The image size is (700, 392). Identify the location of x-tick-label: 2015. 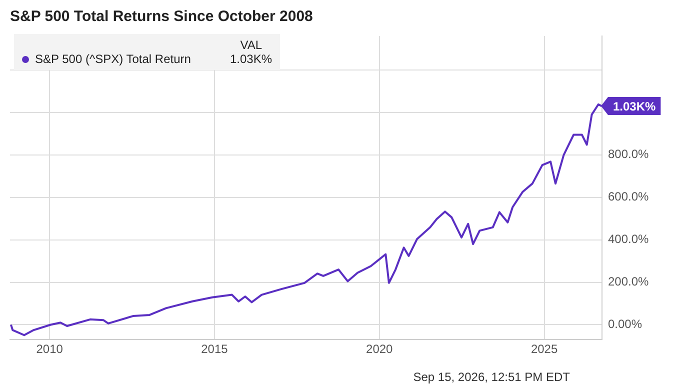
(214, 349).